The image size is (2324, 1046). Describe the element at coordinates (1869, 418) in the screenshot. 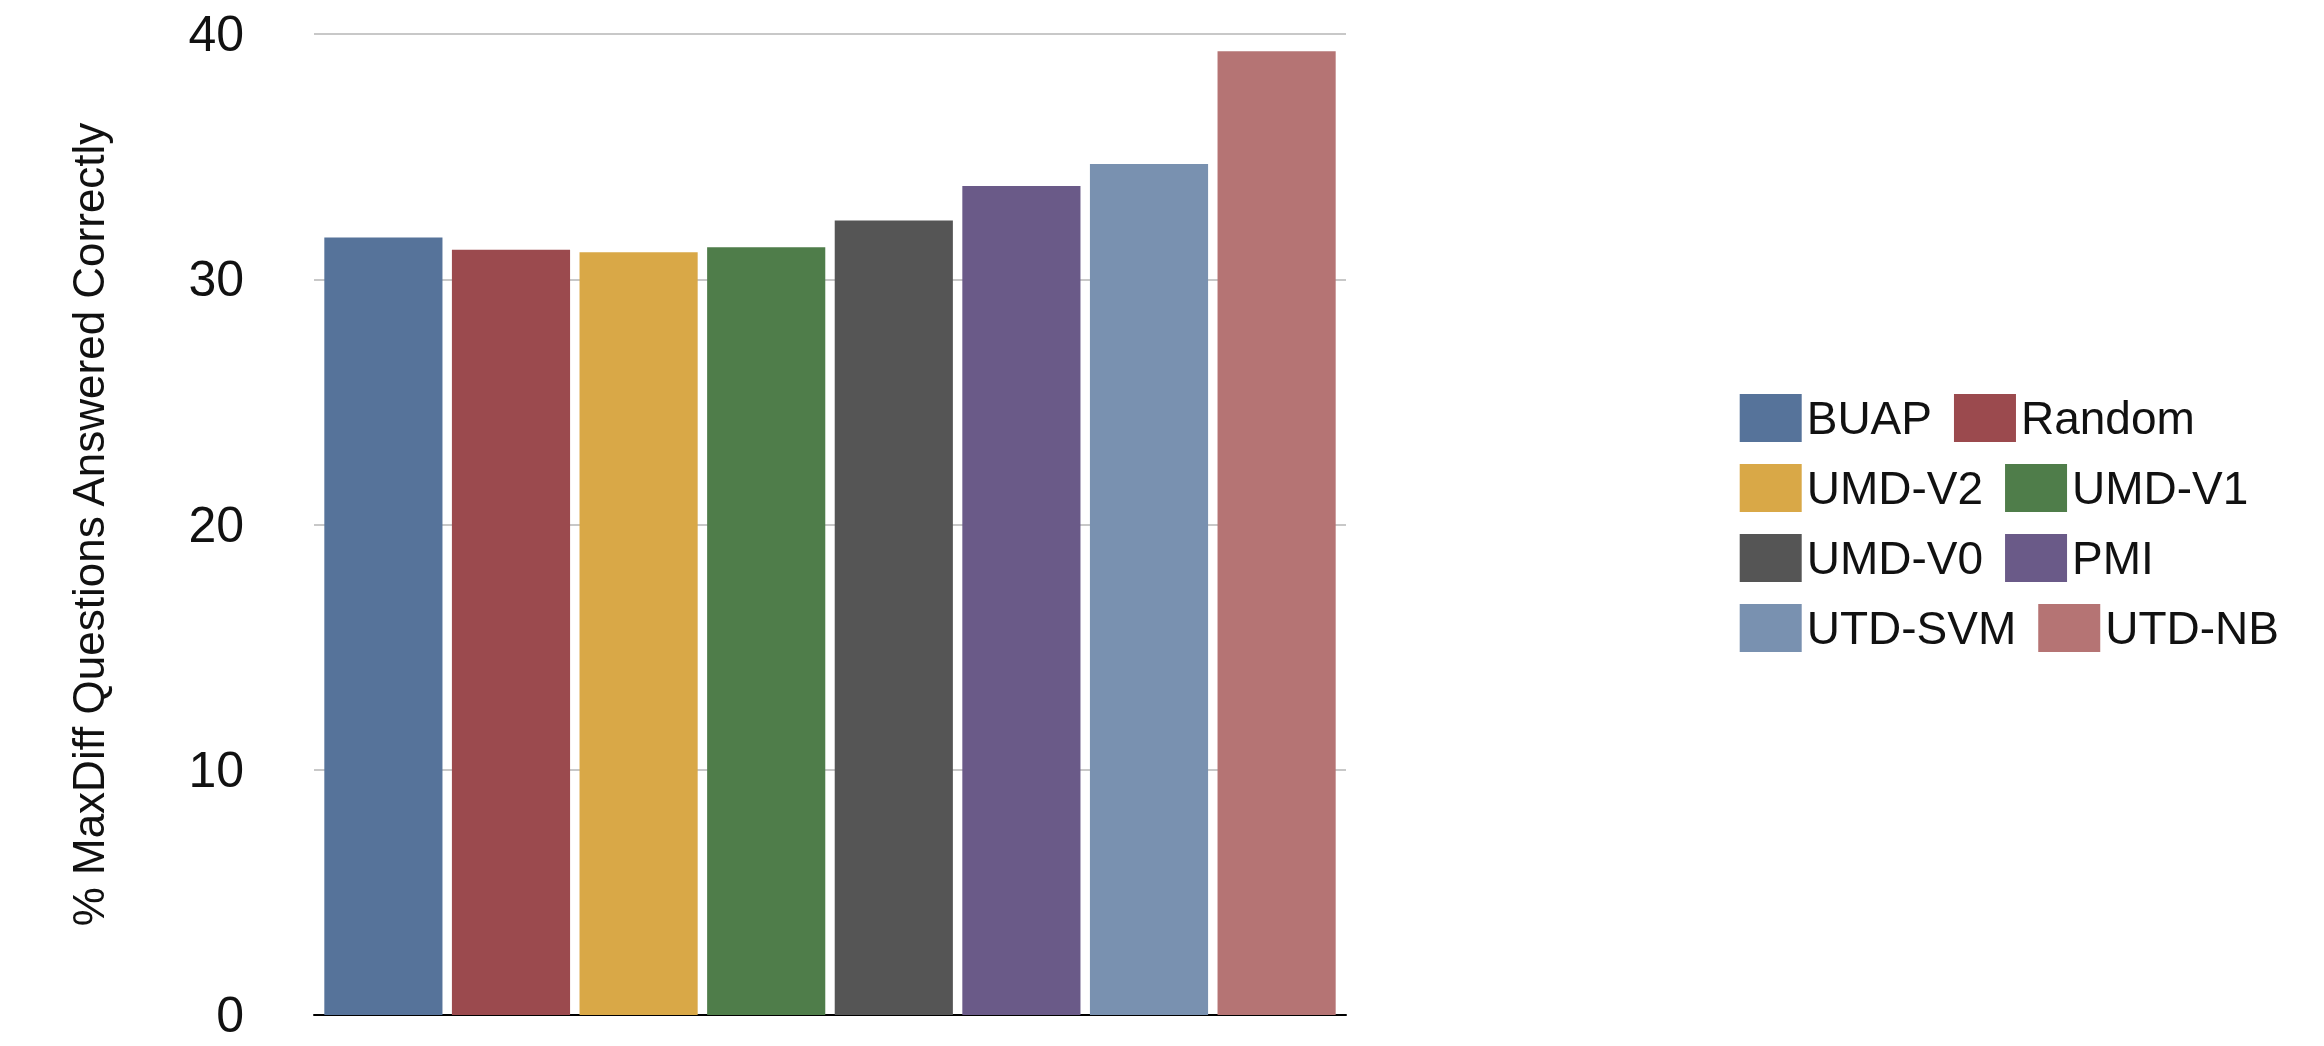

I see `legend-label: BUAP` at that location.